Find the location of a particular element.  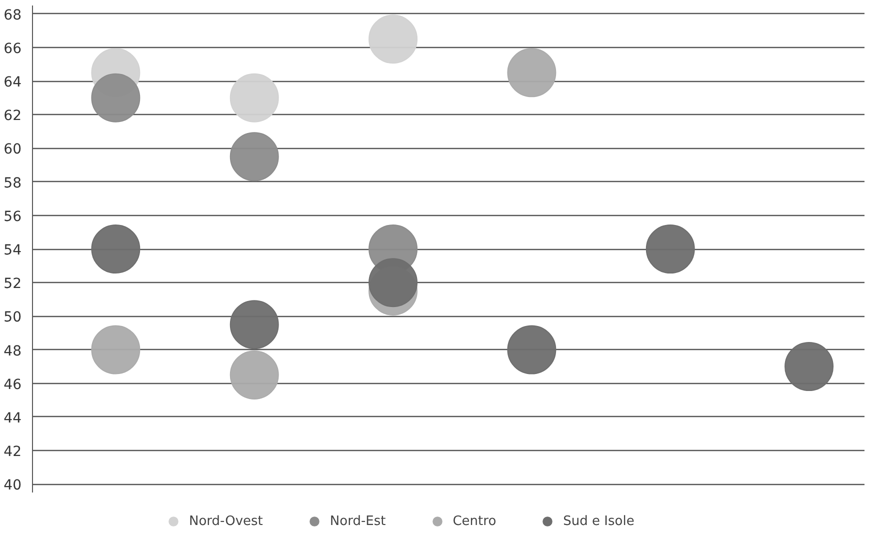

y-tick-label: 54 is located at coordinates (13, 250).